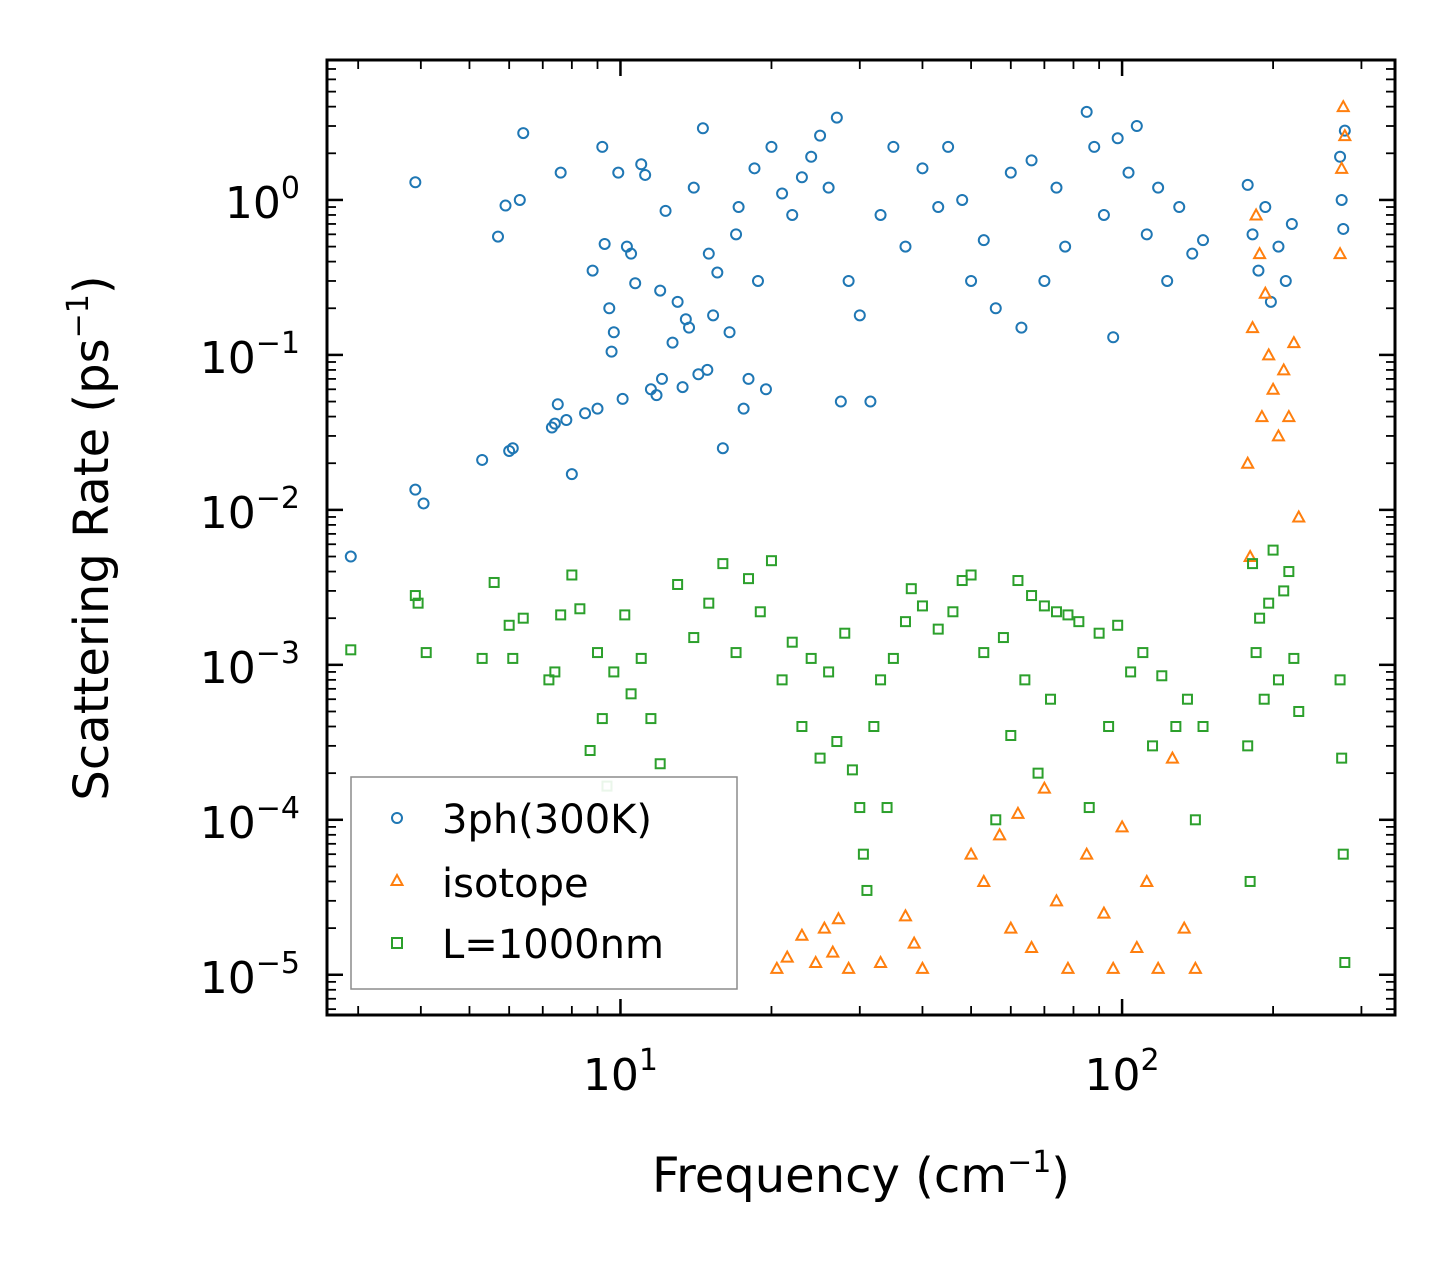  What do you see at coordinates (250, 355) in the screenshot?
I see `y-tick-label: 10⁻¹` at bounding box center [250, 355].